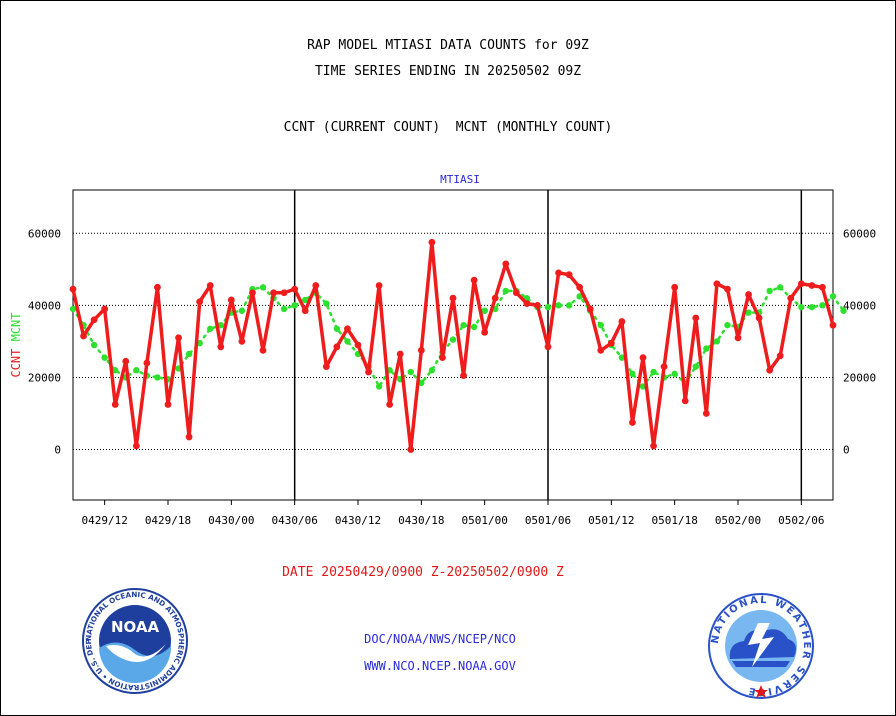  What do you see at coordinates (448, 45) in the screenshot?
I see `chart-title-line1: RAP MODEL MTIASI DATA COUNTS for 09Z` at bounding box center [448, 45].